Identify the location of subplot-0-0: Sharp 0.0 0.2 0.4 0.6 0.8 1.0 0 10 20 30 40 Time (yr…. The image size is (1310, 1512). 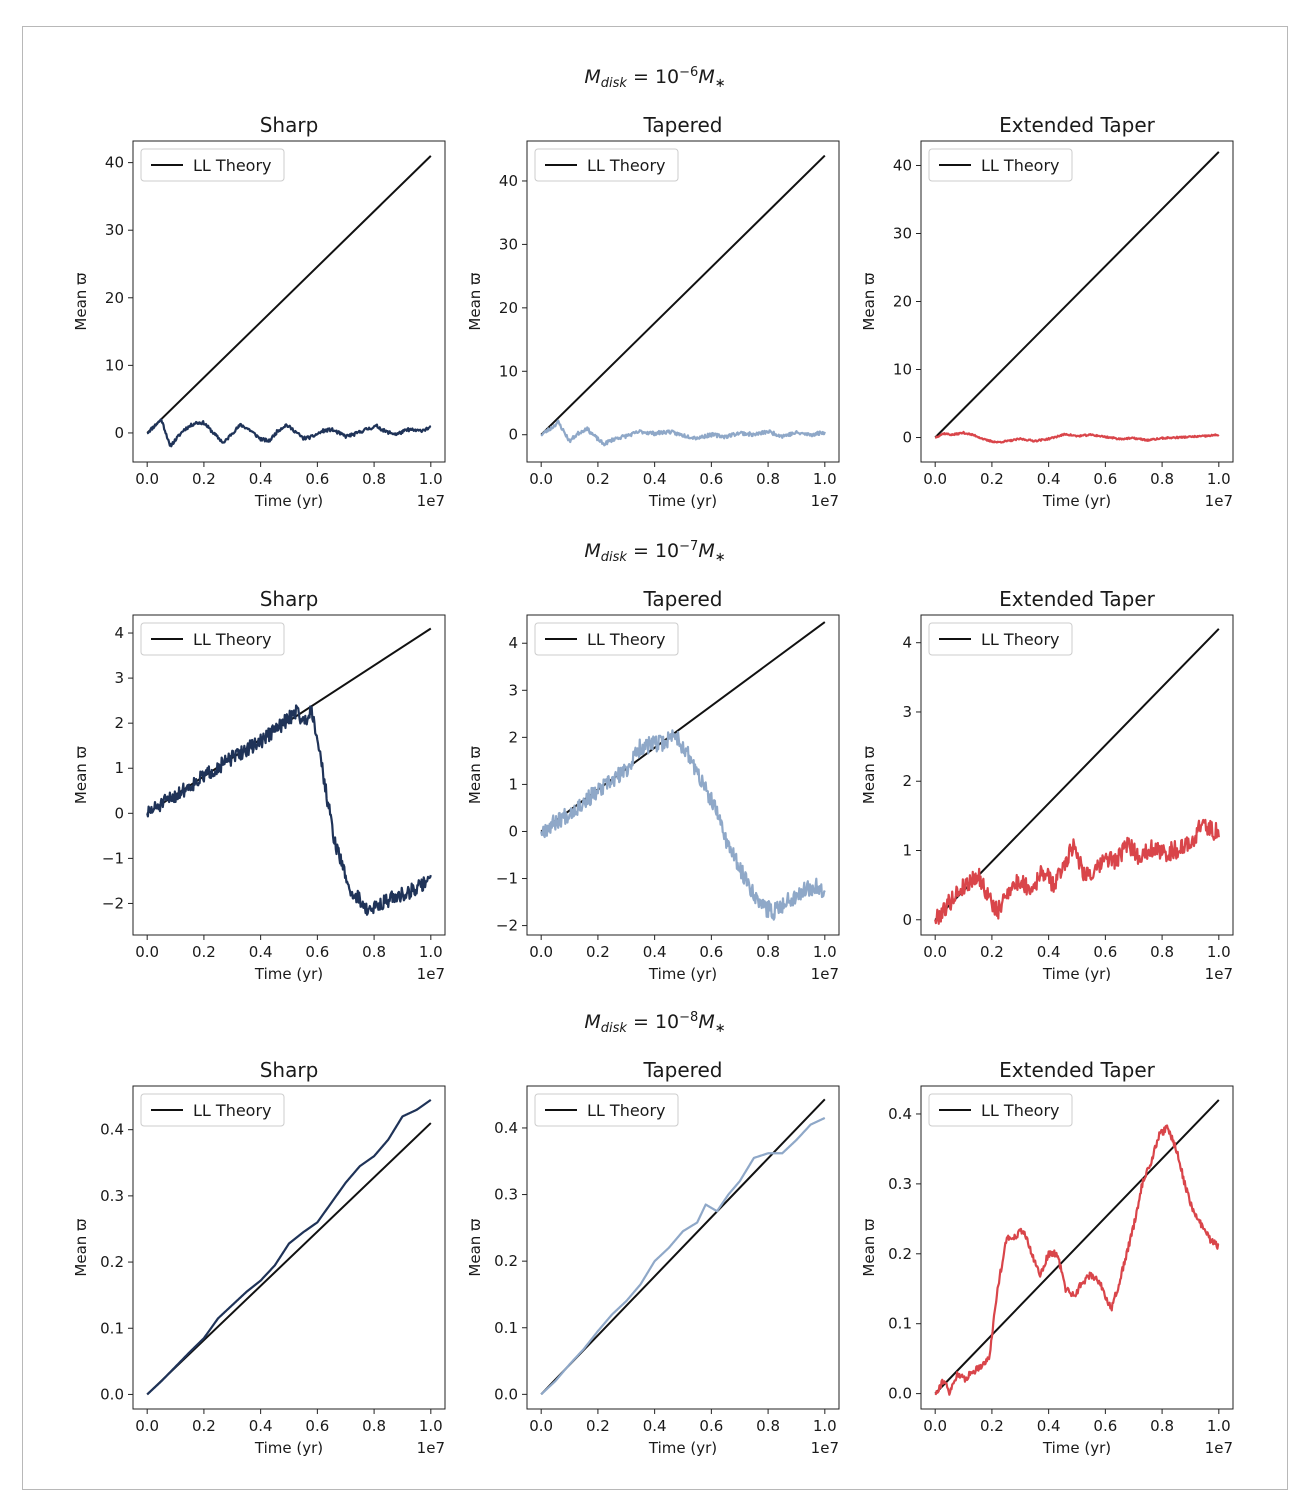
(259, 311).